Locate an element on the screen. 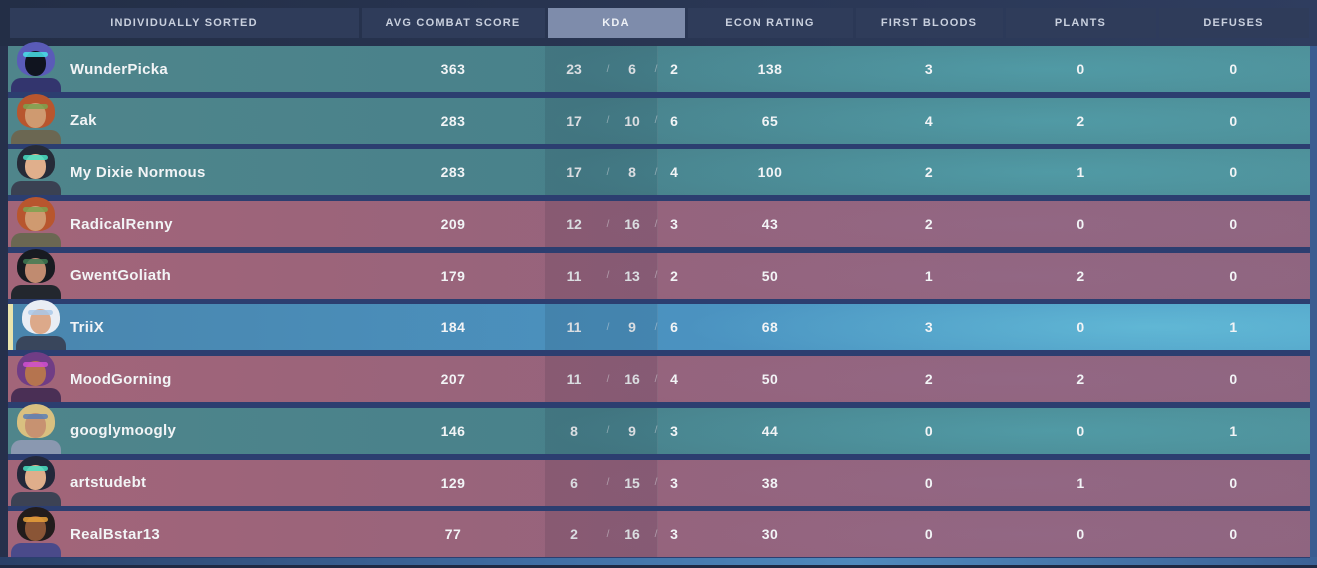  econ-rating-value: 43 is located at coordinates (770, 224).